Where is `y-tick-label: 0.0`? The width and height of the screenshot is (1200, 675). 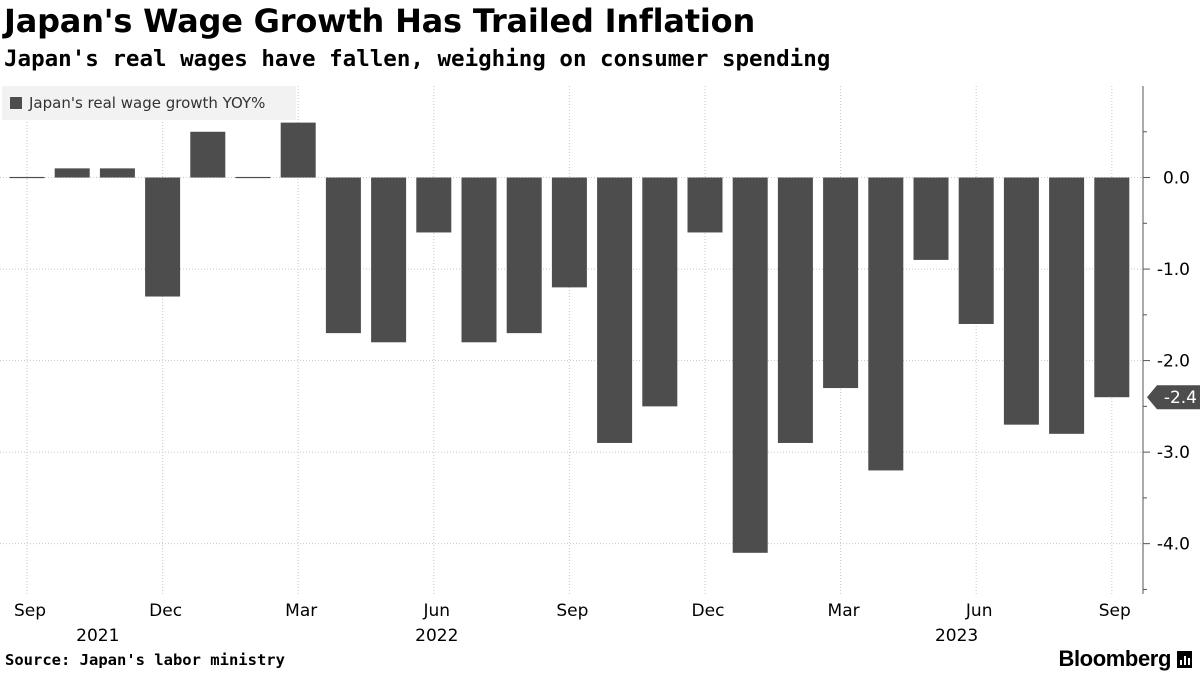
y-tick-label: 0.0 is located at coordinates (1176, 179).